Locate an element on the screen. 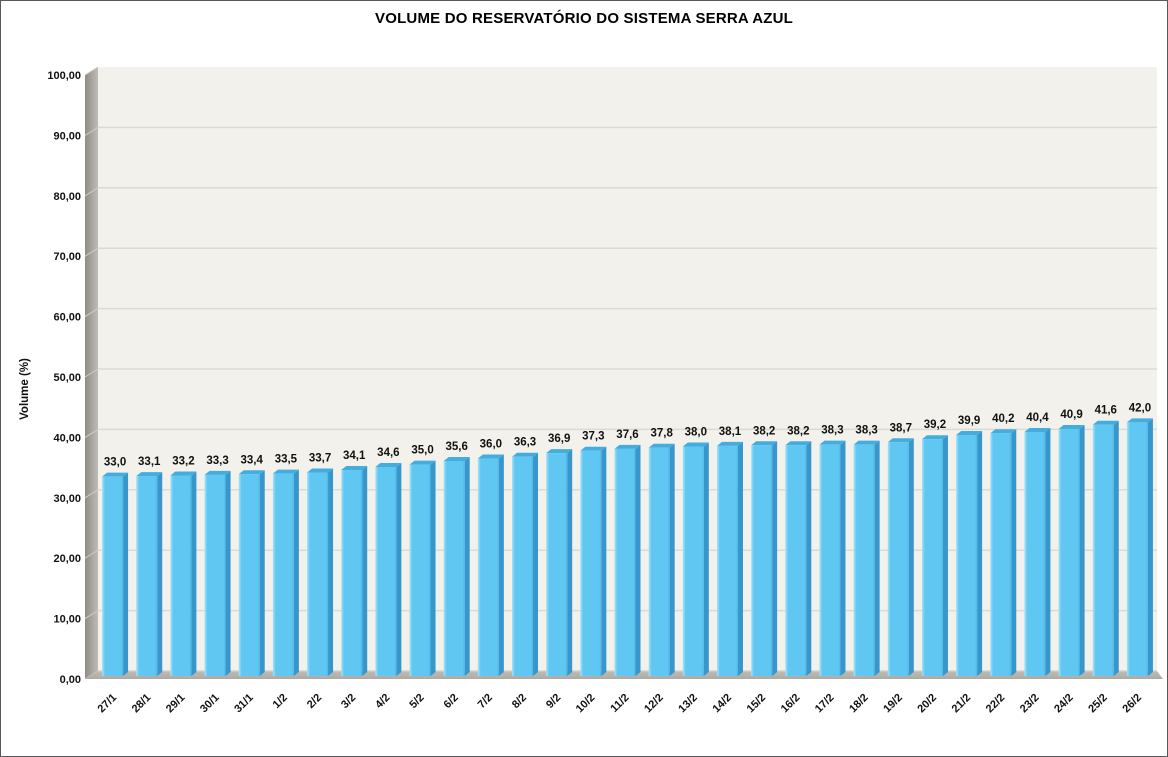 The image size is (1168, 757). x-tick-label: 29/1 is located at coordinates (176, 704).